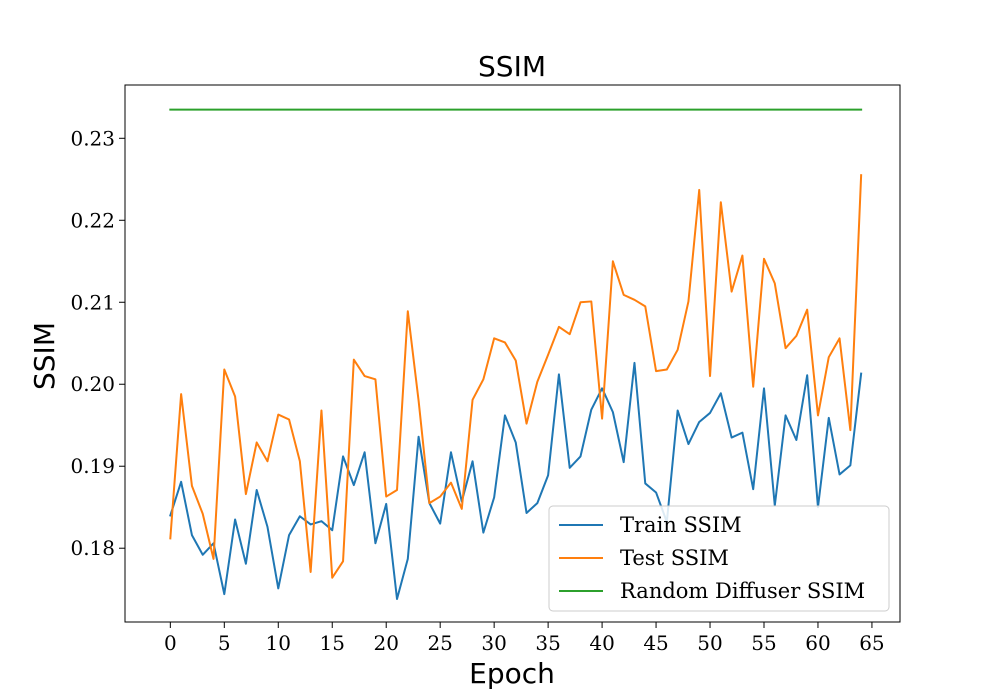 Image resolution: width=1000 pixels, height=700 pixels. Describe the element at coordinates (170, 643) in the screenshot. I see `x-tick-label: 0` at that location.